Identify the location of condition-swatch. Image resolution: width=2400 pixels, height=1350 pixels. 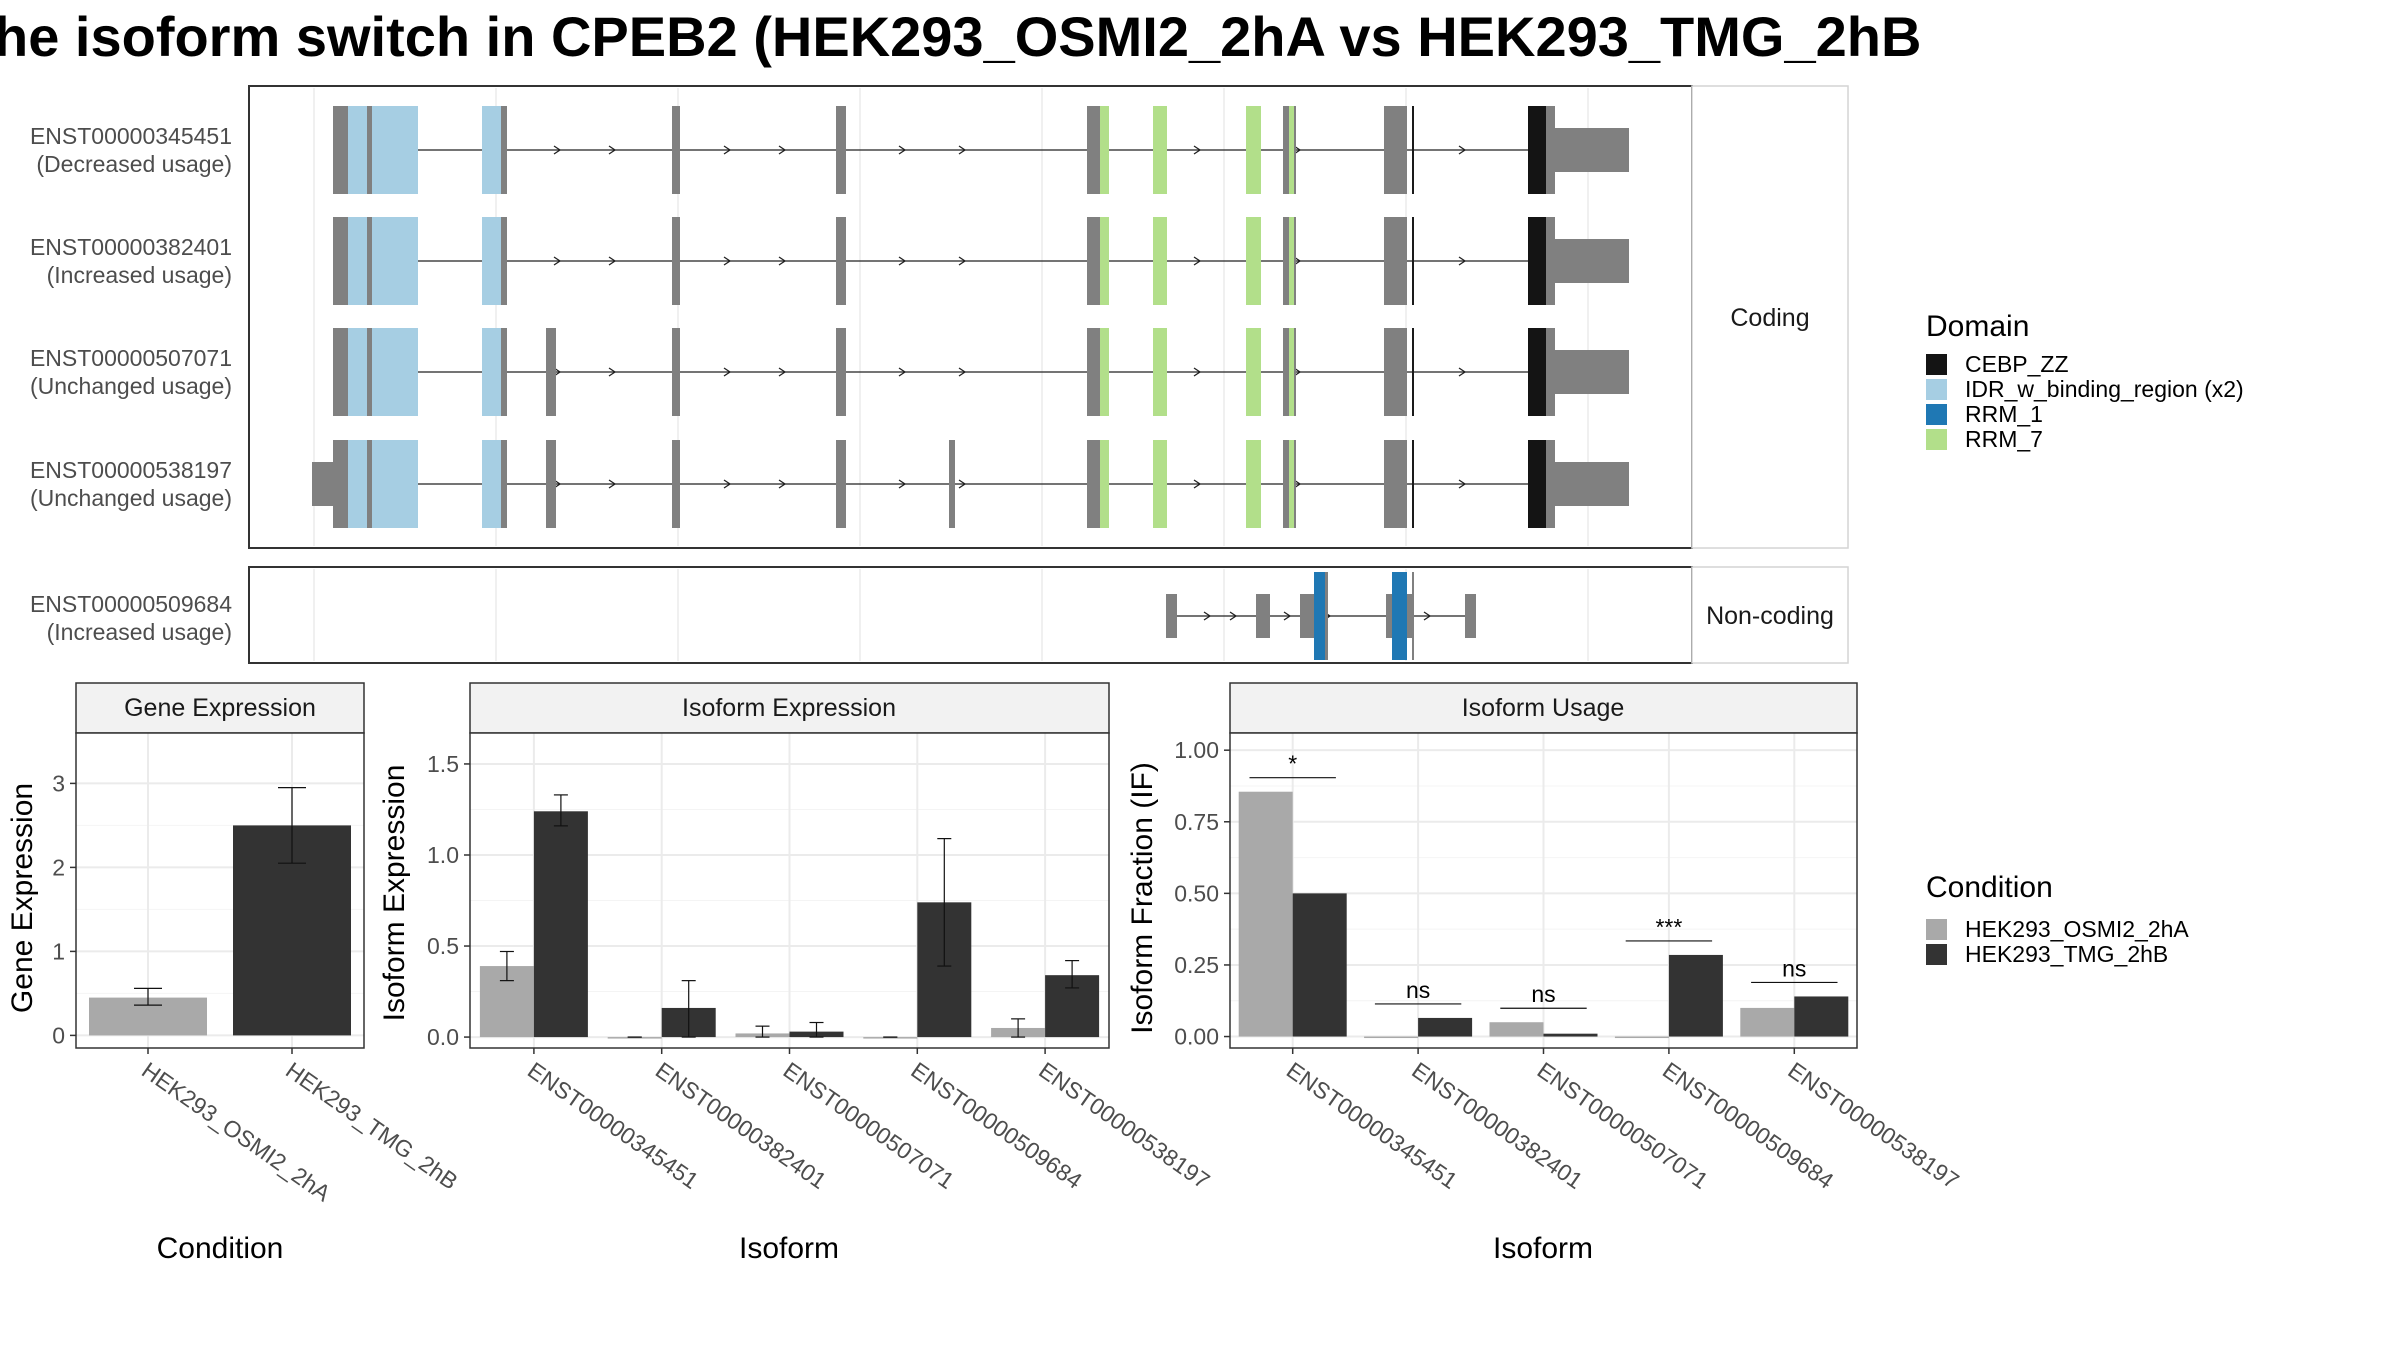
(1936, 954).